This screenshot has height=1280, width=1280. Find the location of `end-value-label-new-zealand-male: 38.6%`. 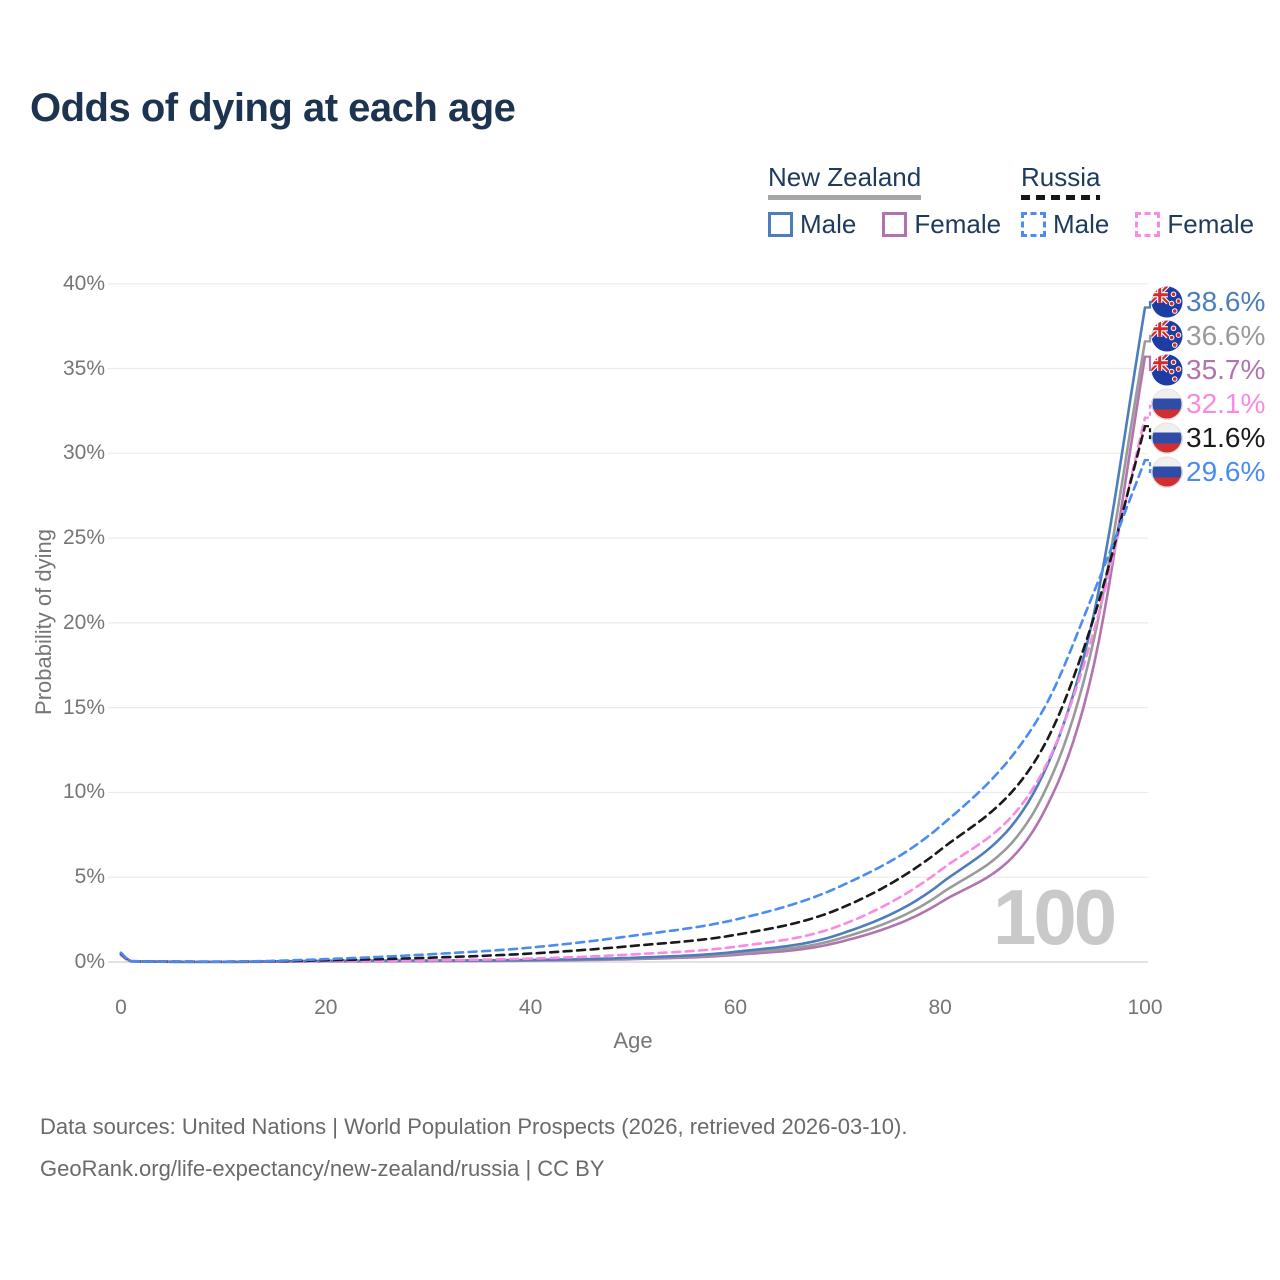

end-value-label-new-zealand-male: 38.6% is located at coordinates (1226, 301).